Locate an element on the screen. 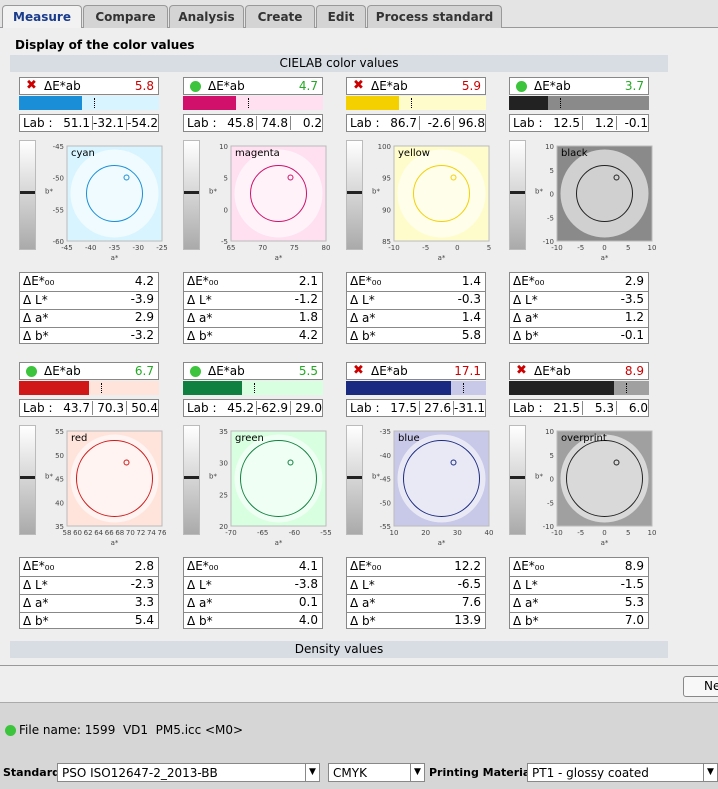 The height and width of the screenshot is (789, 718). tab: Compare is located at coordinates (125, 16).